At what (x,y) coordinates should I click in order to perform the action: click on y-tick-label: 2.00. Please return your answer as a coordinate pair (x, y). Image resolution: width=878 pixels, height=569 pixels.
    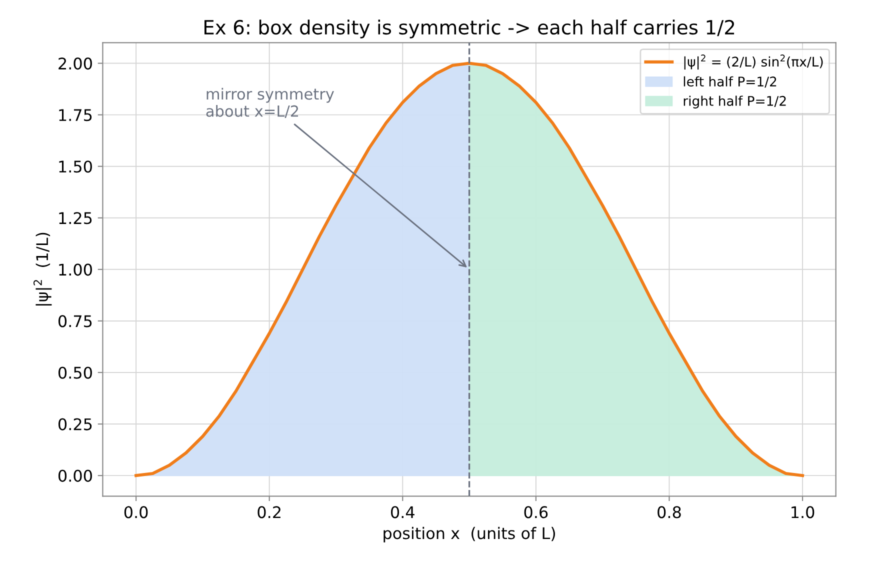
    Looking at the image, I should click on (75, 64).